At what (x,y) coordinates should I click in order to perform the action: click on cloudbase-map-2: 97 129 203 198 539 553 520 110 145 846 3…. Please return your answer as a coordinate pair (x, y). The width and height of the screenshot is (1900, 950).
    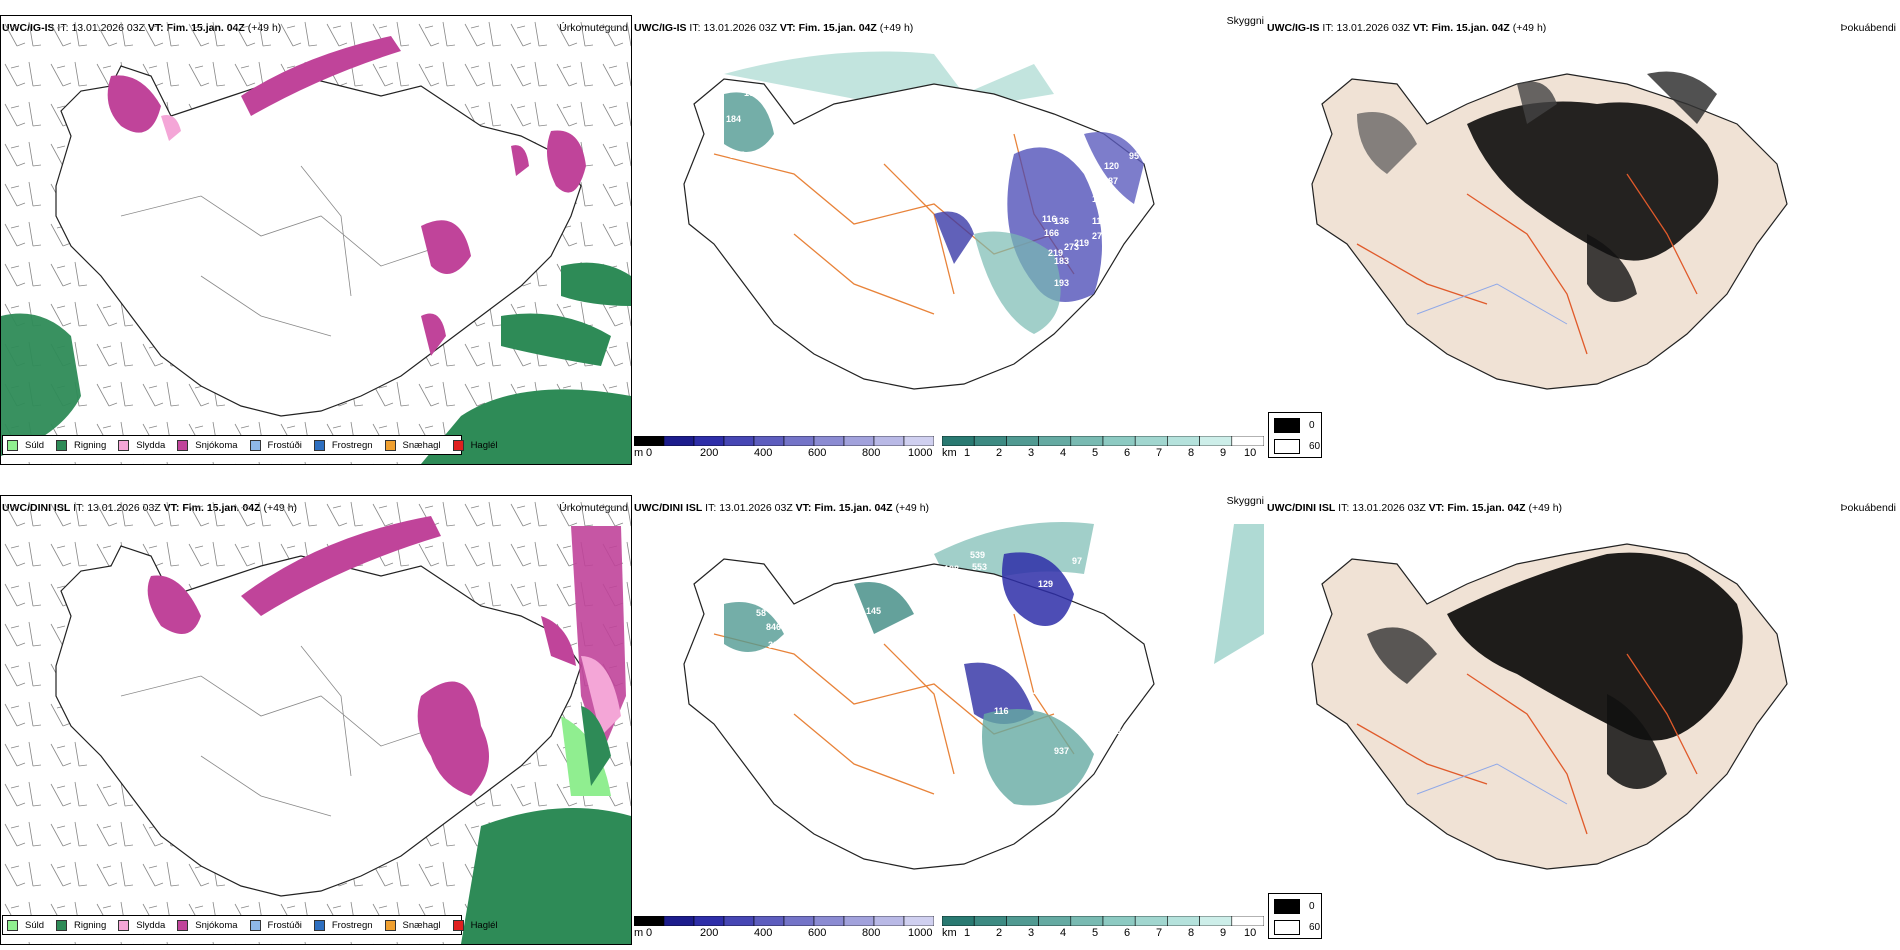
    Looking at the image, I should click on (949, 711).